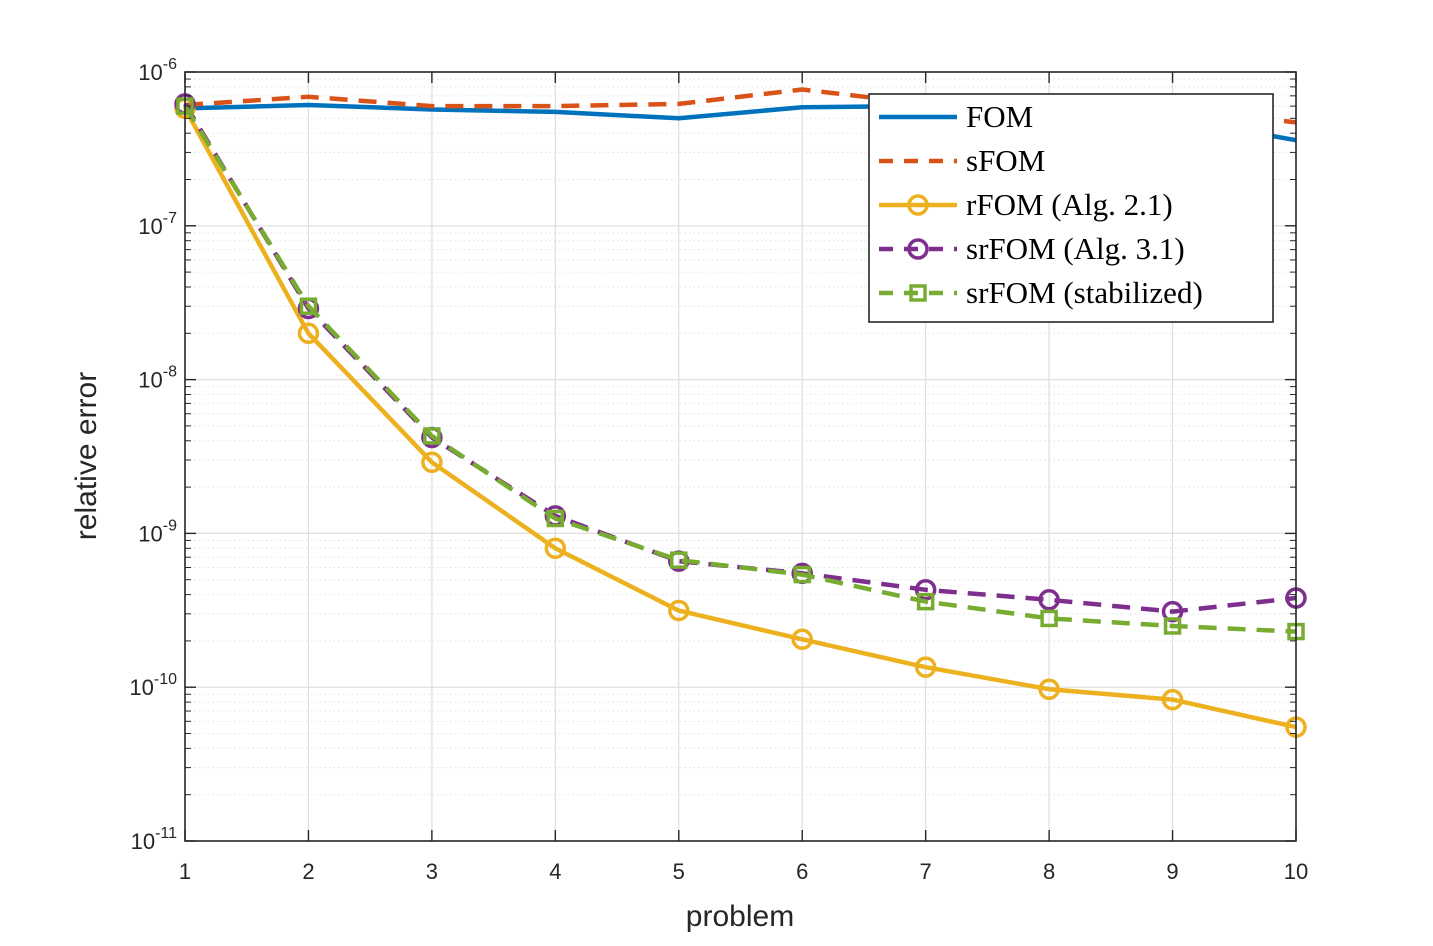  What do you see at coordinates (308, 871) in the screenshot?
I see `x-tick-label: 2` at bounding box center [308, 871].